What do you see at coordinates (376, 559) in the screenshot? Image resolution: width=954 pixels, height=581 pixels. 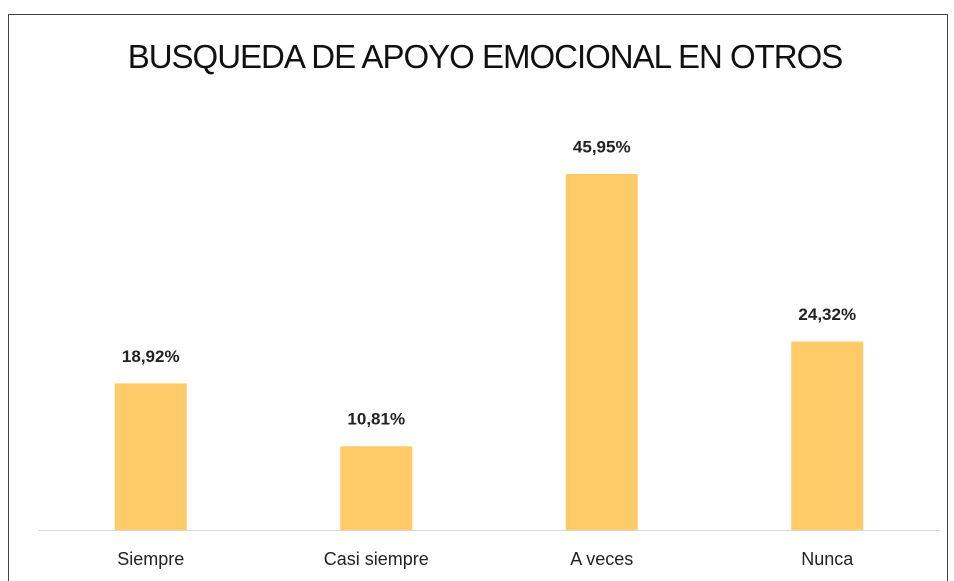 I see `x-tick-label: Casi siempre` at bounding box center [376, 559].